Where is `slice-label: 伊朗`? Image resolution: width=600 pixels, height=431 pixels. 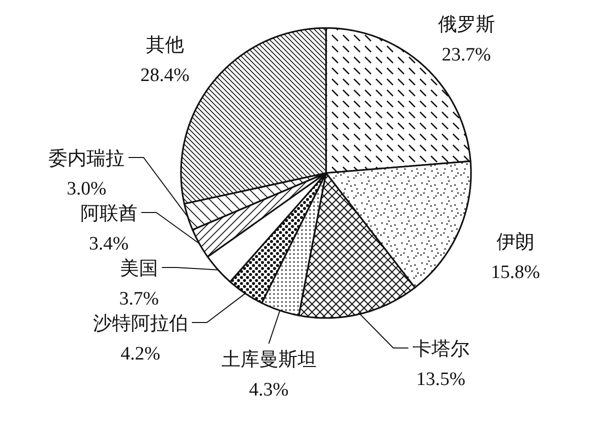
slice-label: 伊朗 is located at coordinates (515, 241).